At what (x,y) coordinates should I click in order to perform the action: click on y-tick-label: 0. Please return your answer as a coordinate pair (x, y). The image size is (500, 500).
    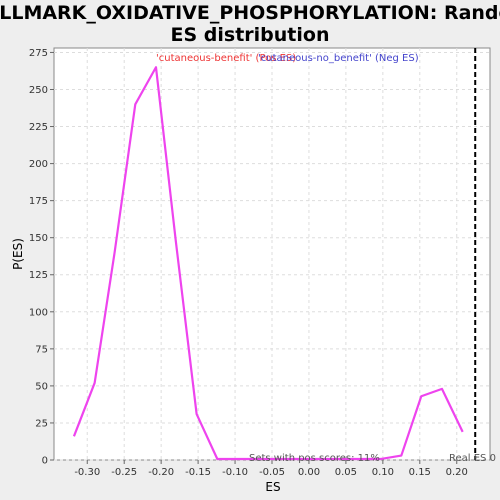
    Looking at the image, I should click on (45, 461).